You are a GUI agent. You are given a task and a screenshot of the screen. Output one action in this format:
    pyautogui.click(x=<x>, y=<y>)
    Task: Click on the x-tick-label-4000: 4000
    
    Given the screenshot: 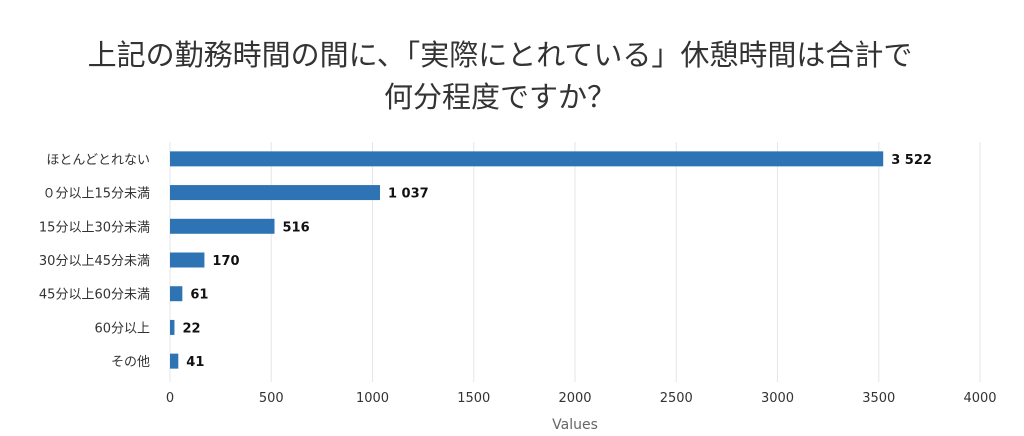 What is the action you would take?
    pyautogui.click(x=979, y=398)
    